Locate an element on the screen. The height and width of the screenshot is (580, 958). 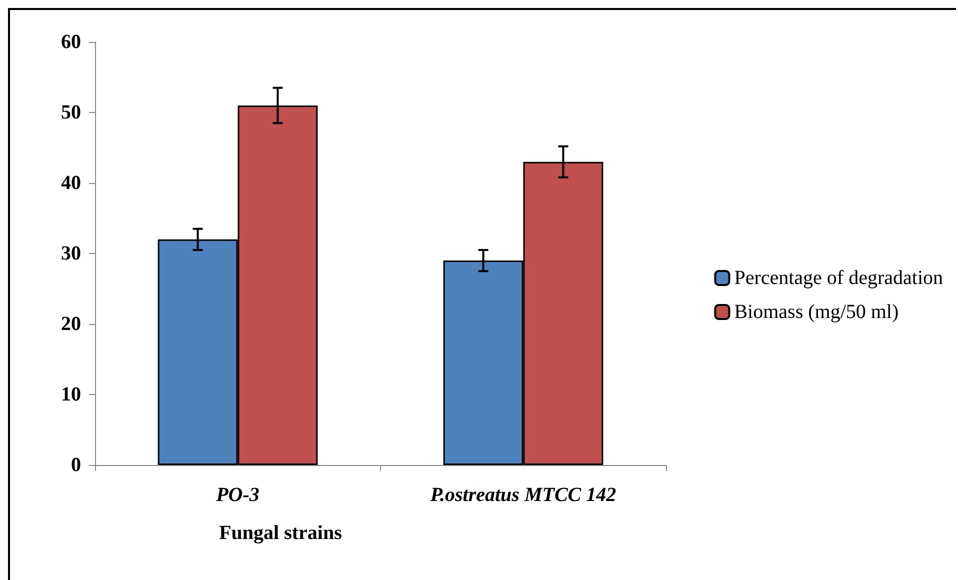
legend-label: Biomass (mg/50 ml) is located at coordinates (816, 312).